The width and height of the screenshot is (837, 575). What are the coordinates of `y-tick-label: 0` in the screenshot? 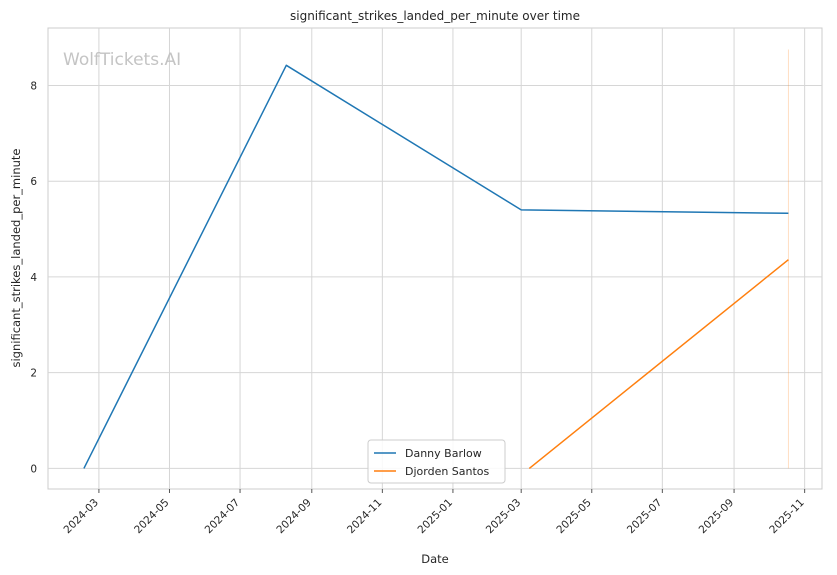 It's located at (33, 469).